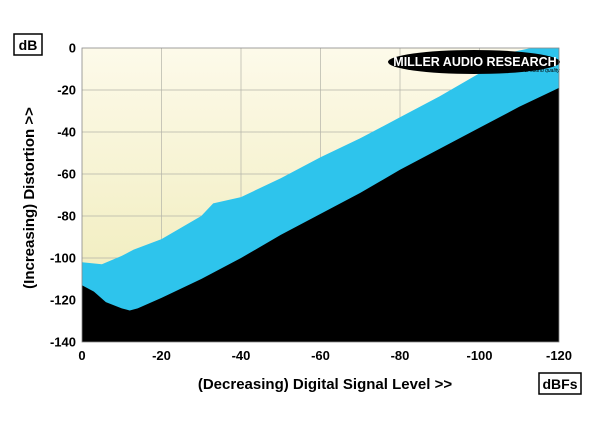 Image resolution: width=600 pixels, height=425 pixels. Describe the element at coordinates (559, 355) in the screenshot. I see `x-tick-label: -120` at that location.